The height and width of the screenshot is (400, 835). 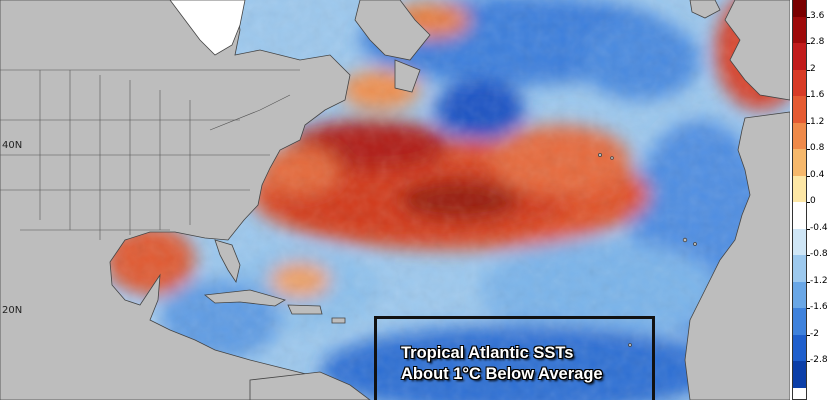 I want to click on colorbar-tick-label: -1.6, so click(x=819, y=307).